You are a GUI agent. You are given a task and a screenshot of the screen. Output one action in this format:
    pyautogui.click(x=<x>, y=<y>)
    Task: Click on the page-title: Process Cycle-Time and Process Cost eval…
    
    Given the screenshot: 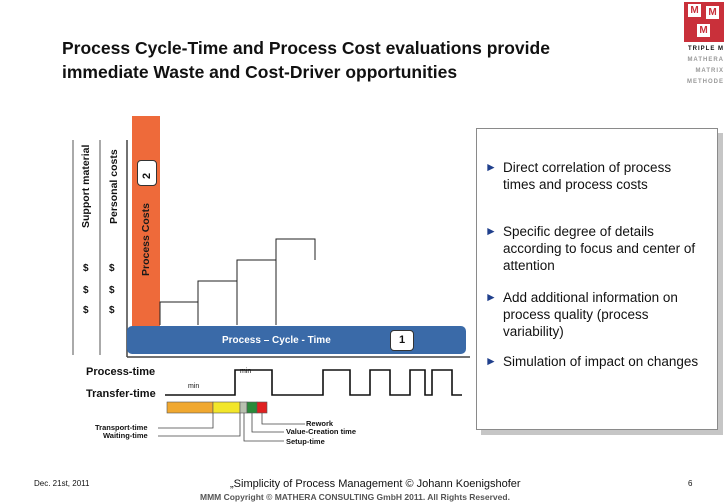 What is the action you would take?
    pyautogui.click(x=306, y=60)
    